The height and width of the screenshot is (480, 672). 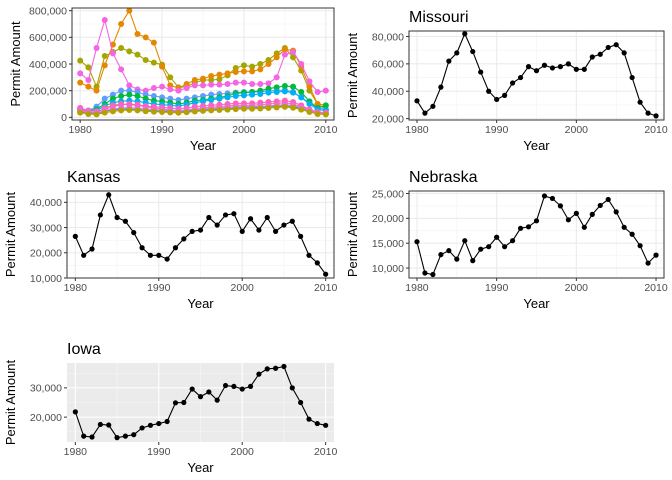 What do you see at coordinates (439, 17) in the screenshot?
I see `chart-title: Missouri` at bounding box center [439, 17].